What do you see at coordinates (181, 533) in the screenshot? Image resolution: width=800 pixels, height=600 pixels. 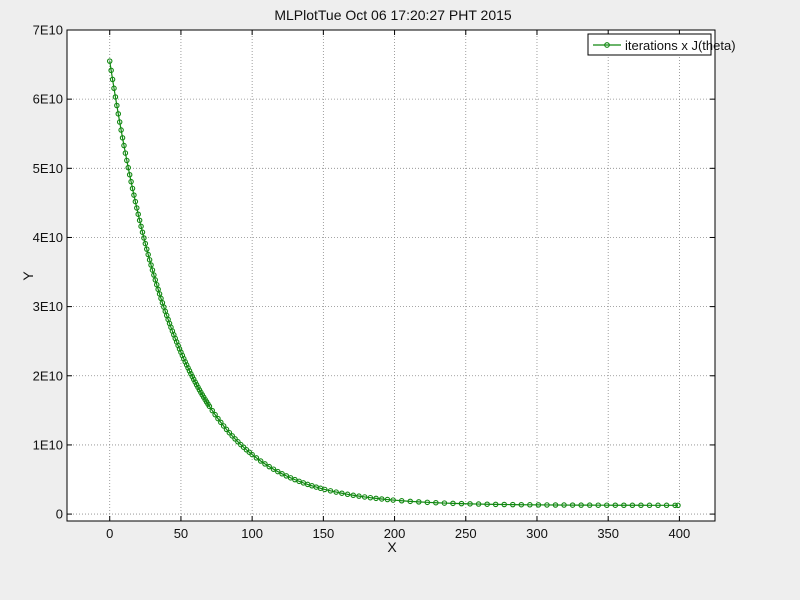 I see `x-tick-label: 50` at bounding box center [181, 533].